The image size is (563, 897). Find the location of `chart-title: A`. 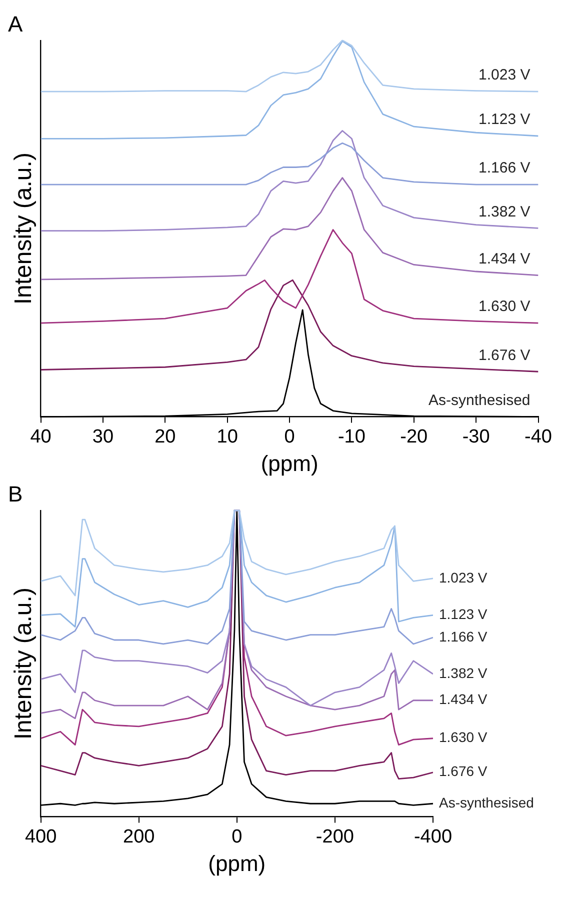

chart-title: A is located at coordinates (15, 23).